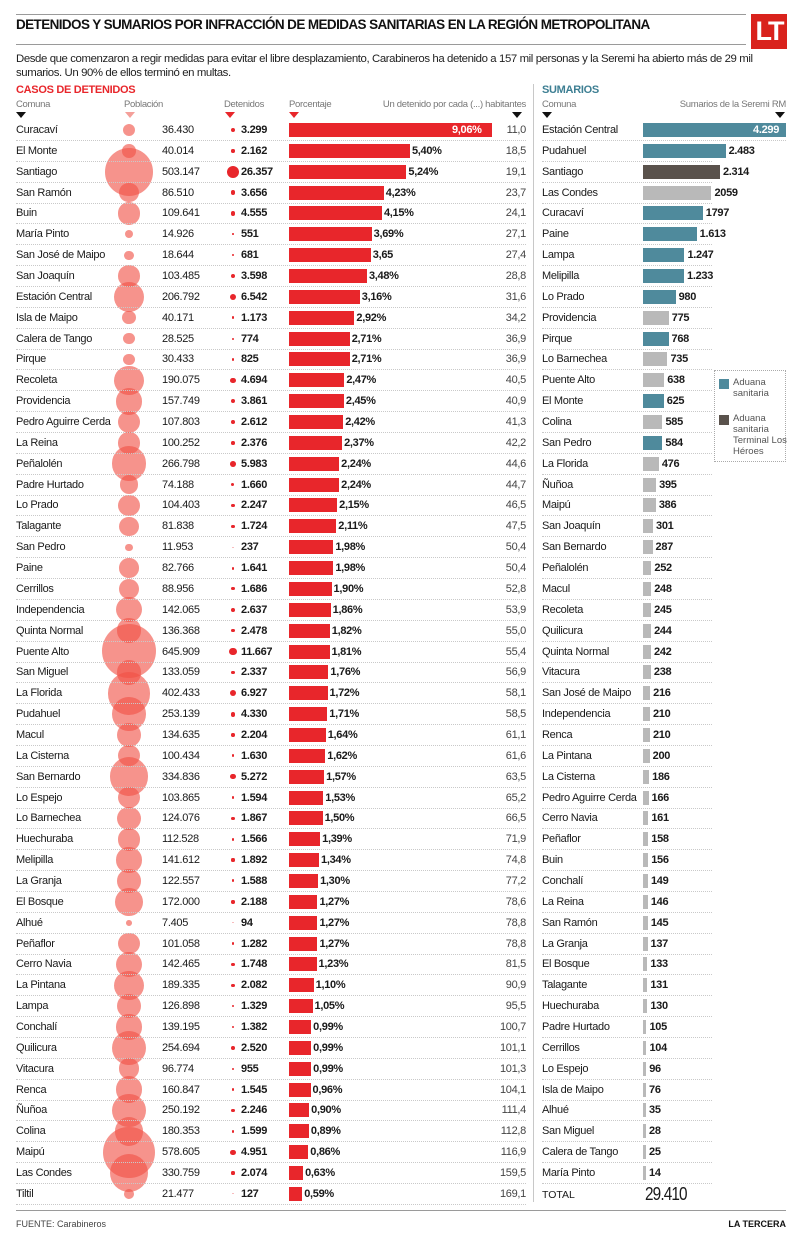 This screenshot has height=1240, width=800. I want to click on habitantes-value: 77,2, so click(516, 880).